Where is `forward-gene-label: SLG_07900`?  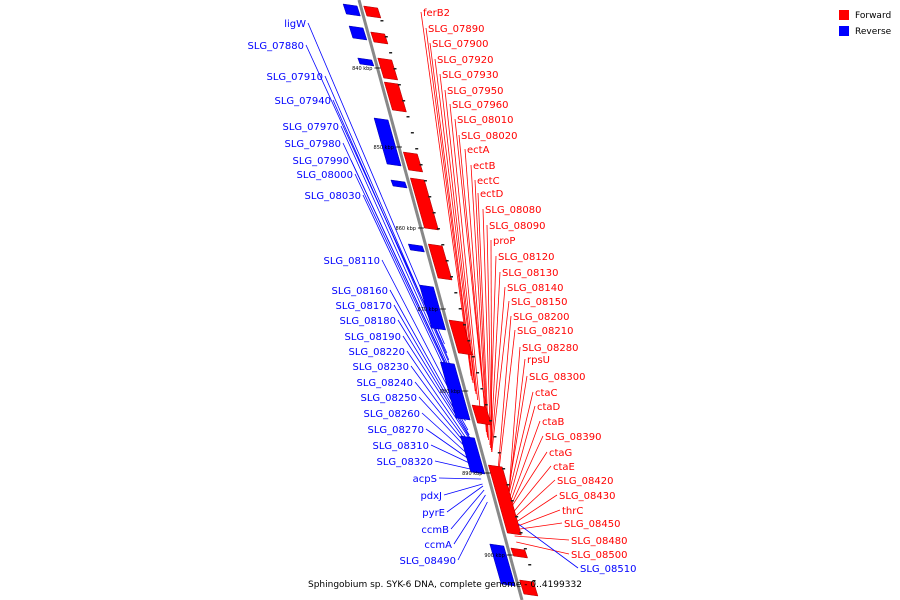 forward-gene-label: SLG_07900 is located at coordinates (460, 44).